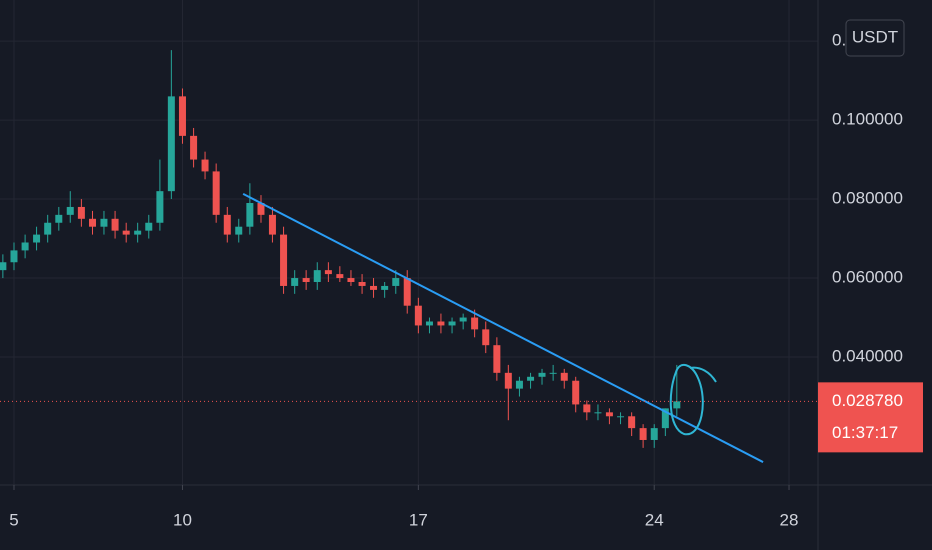 The height and width of the screenshot is (550, 932). Describe the element at coordinates (13, 519) in the screenshot. I see `x-tick-label: 5` at that location.